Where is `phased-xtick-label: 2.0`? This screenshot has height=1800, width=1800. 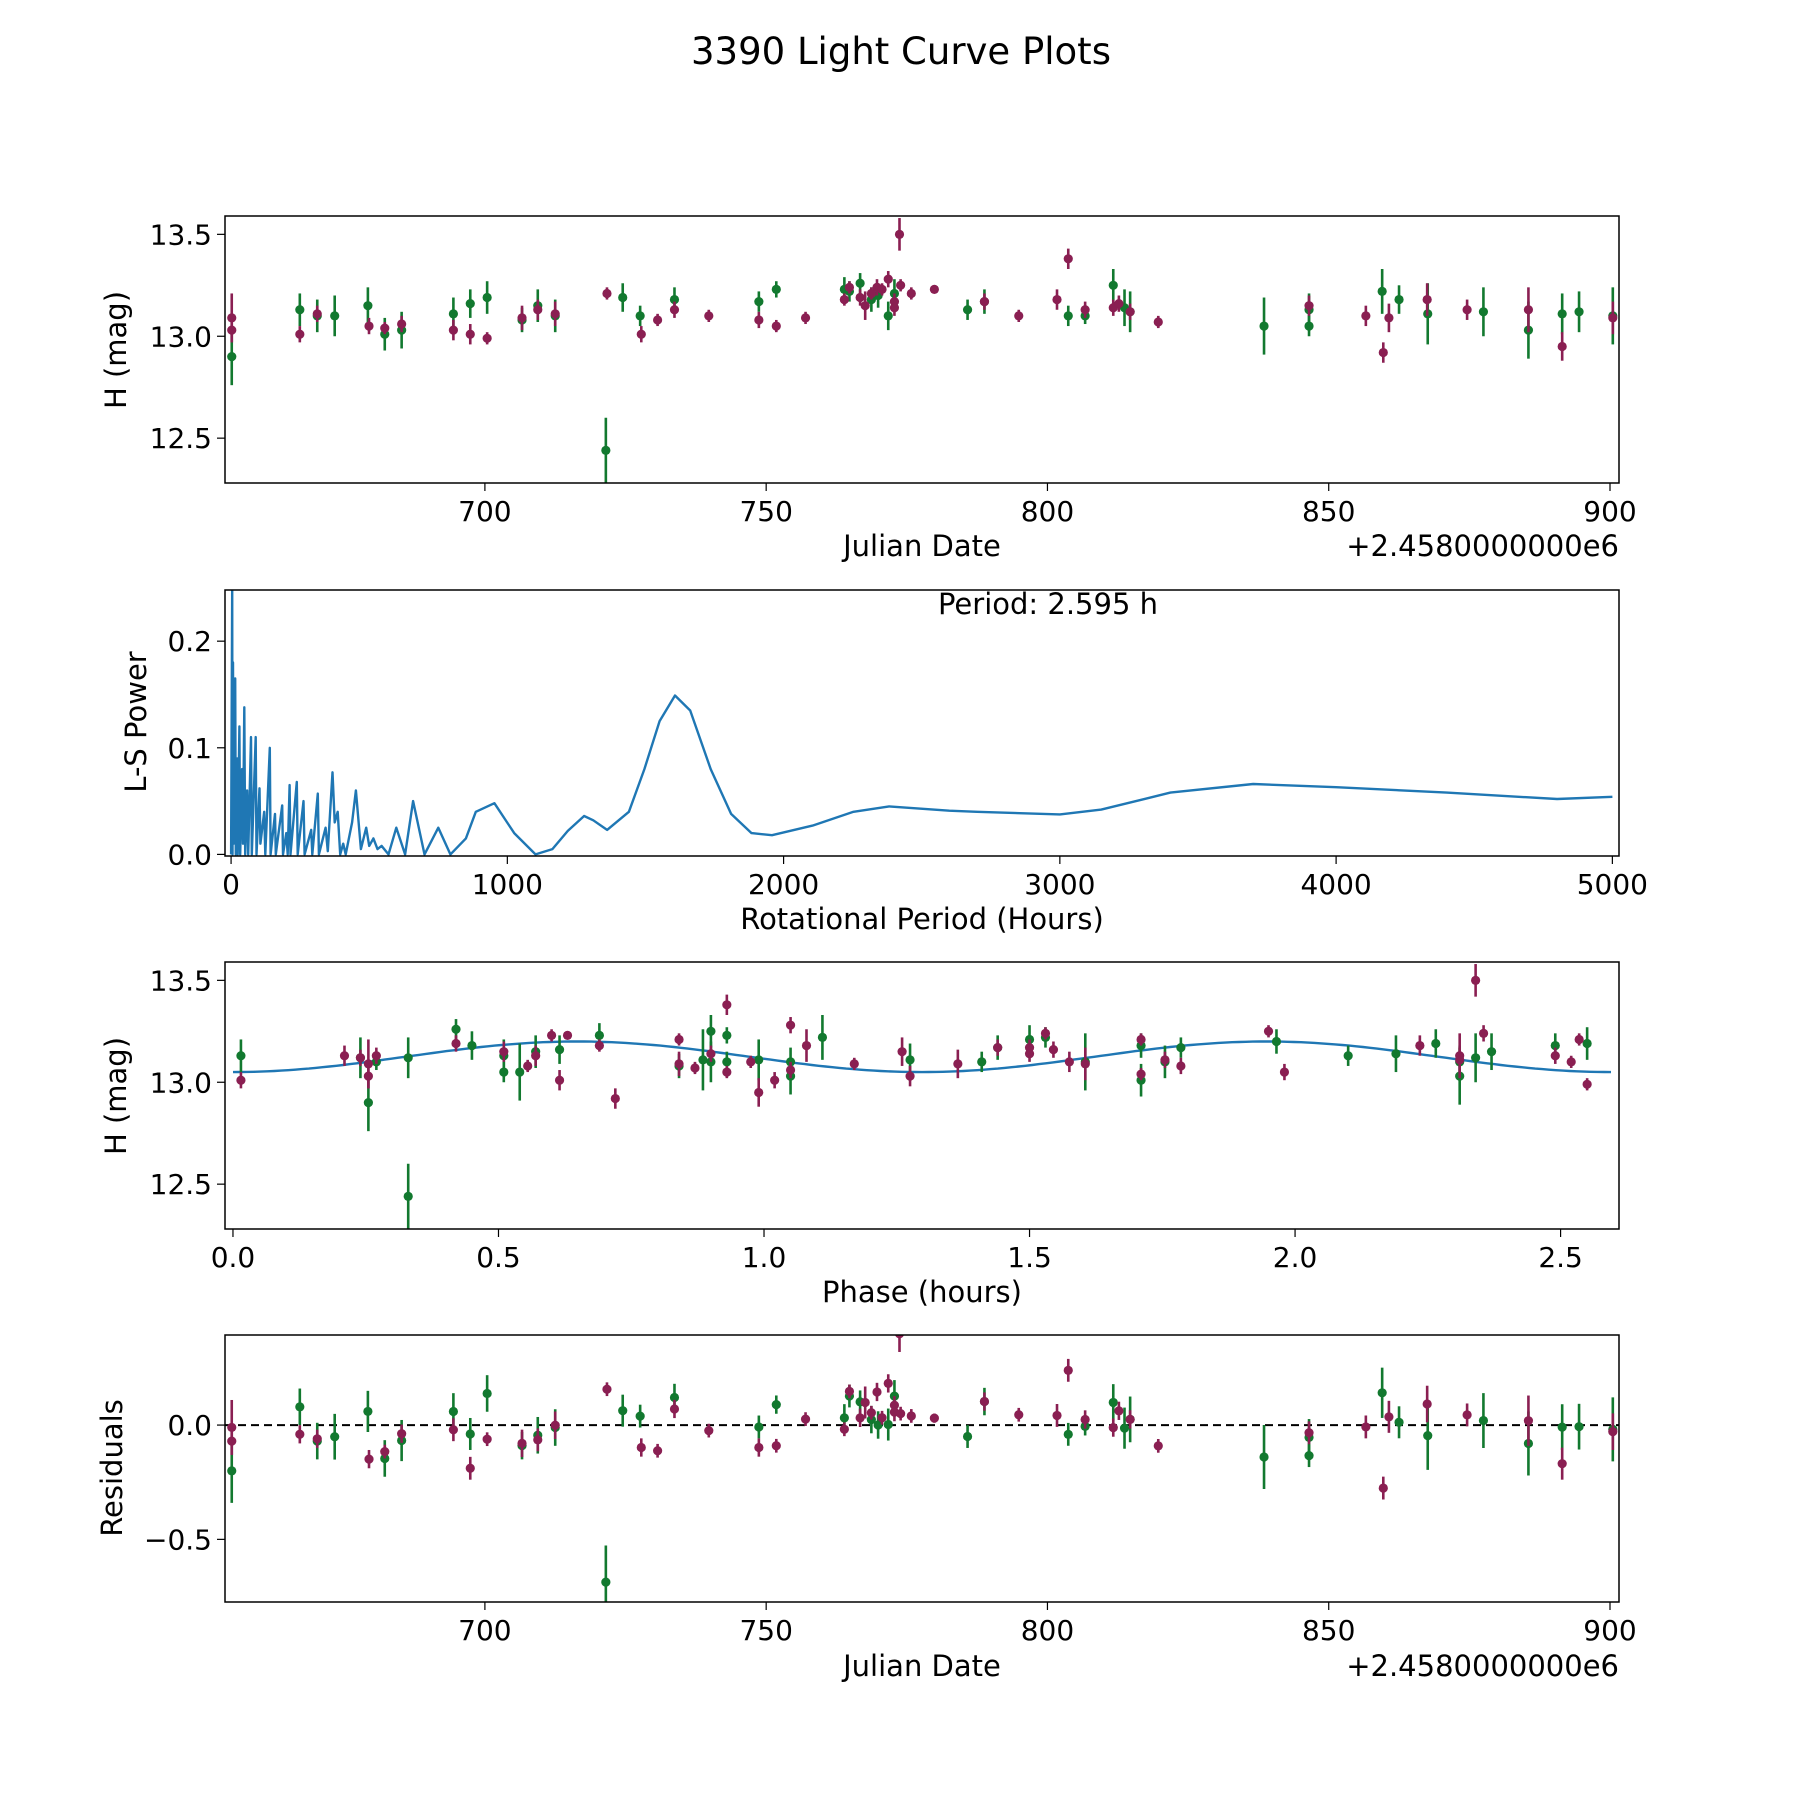
phased-xtick-label: 2.0 is located at coordinates (1295, 1257).